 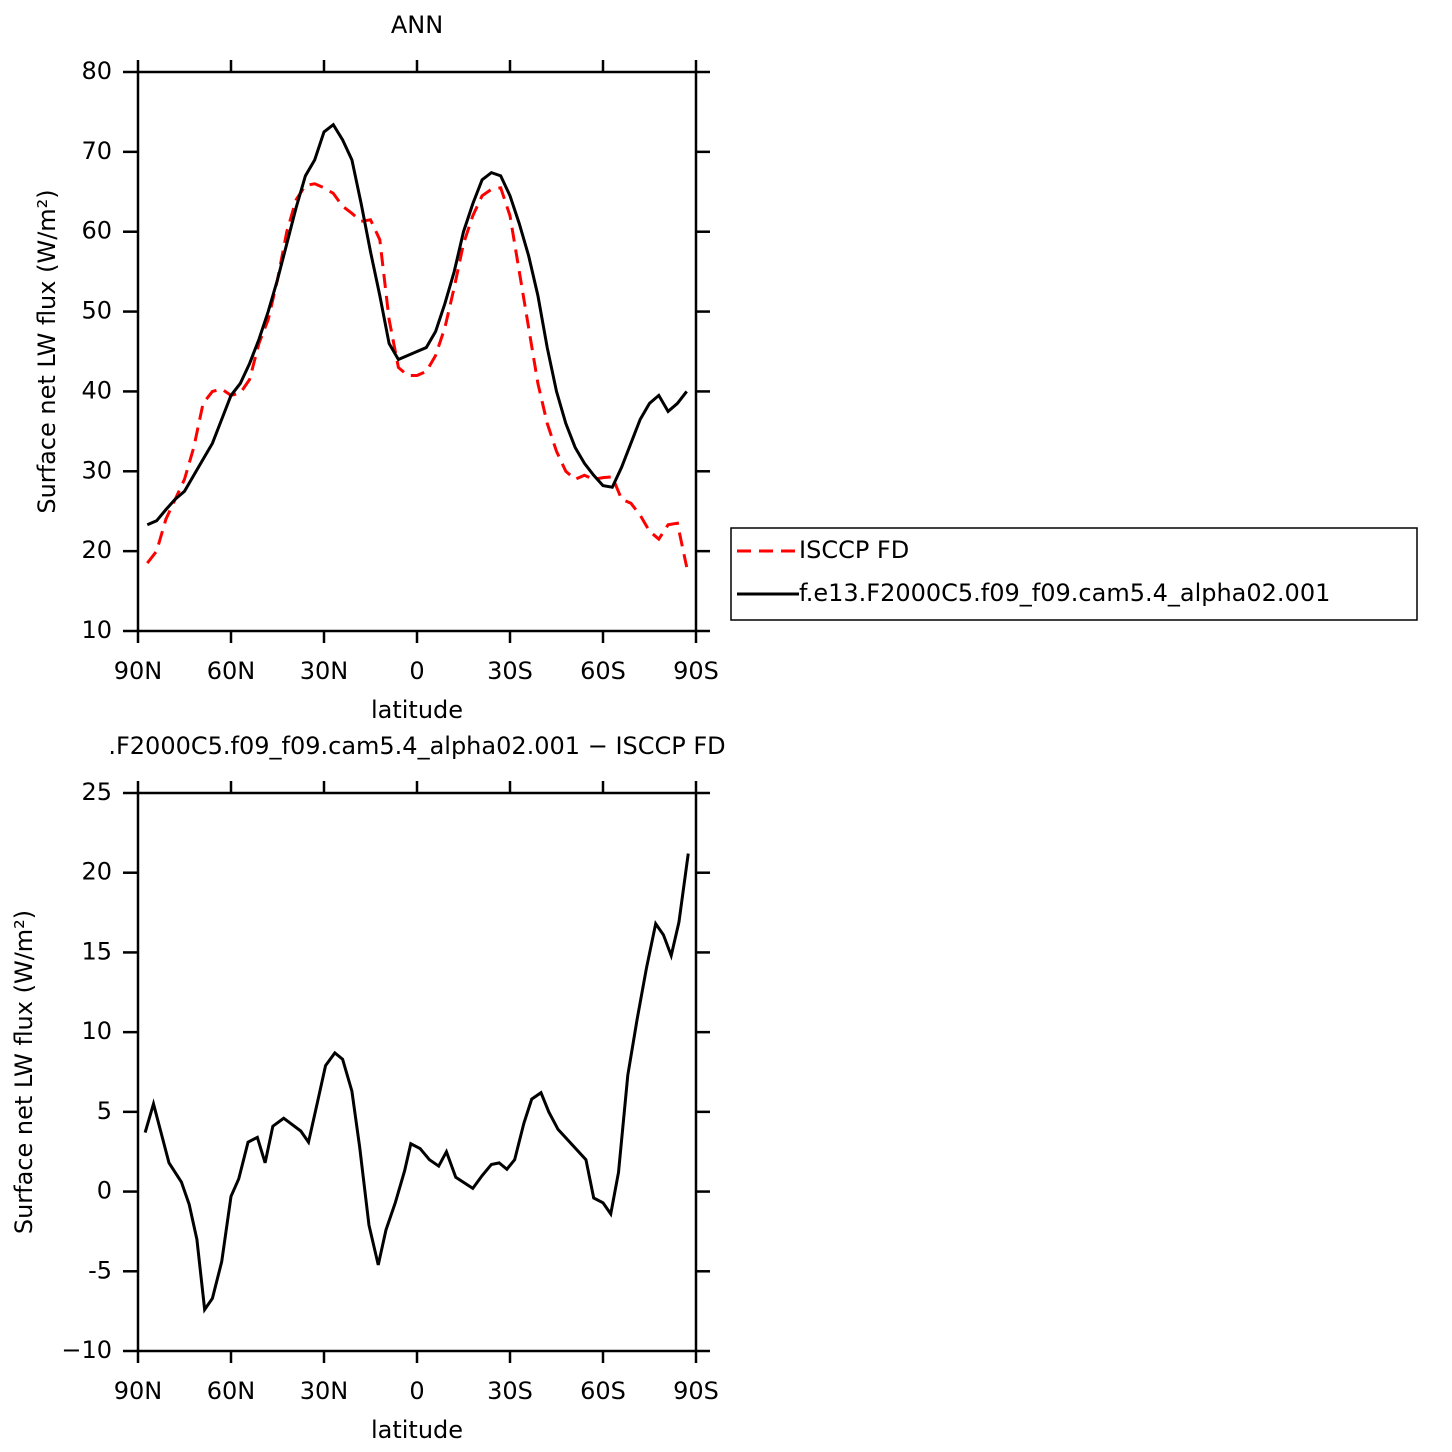 I want to click on y-tick-label: -5, so click(x=100, y=1270).